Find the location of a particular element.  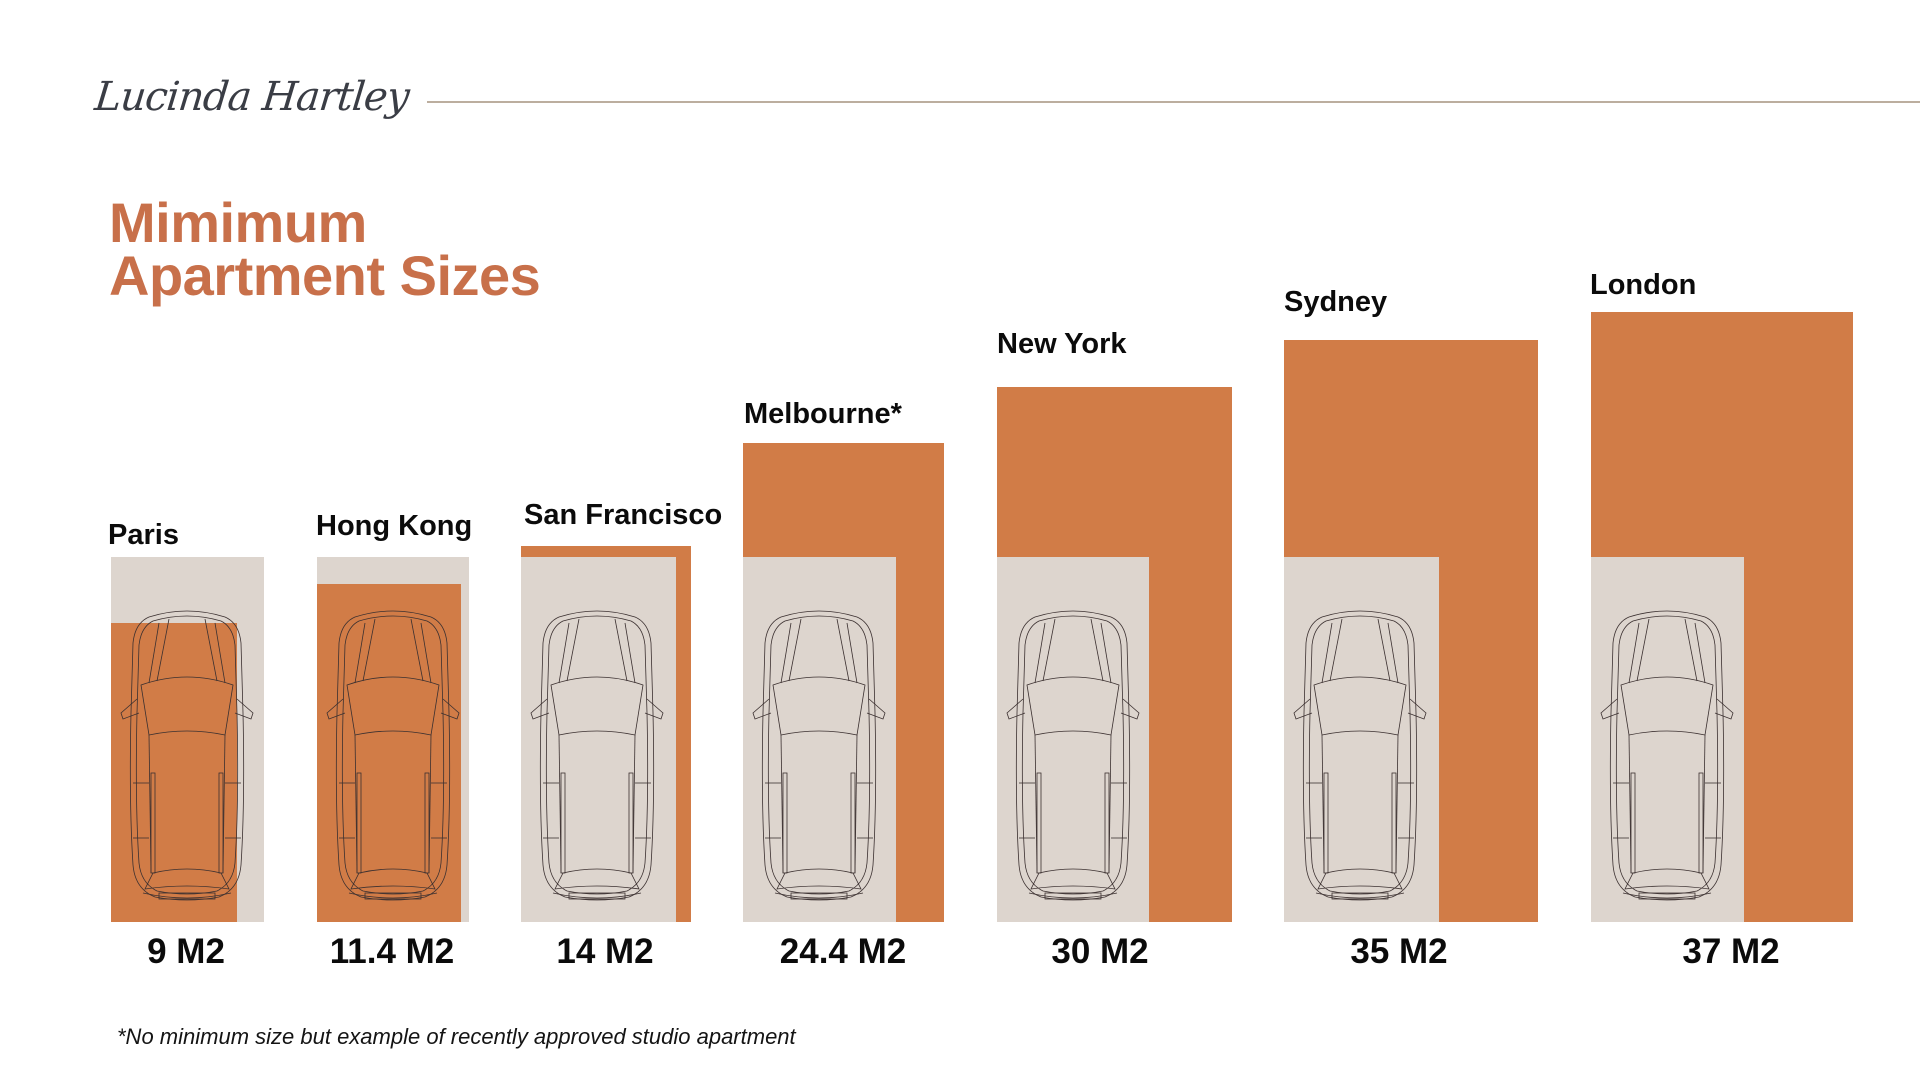

value-label: 24.4 M2 is located at coordinates (843, 951).